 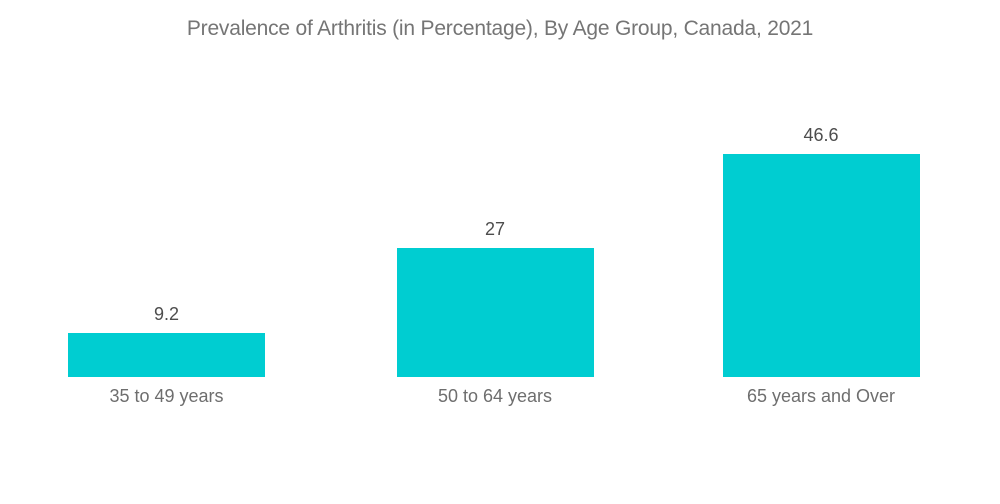 I want to click on bar-value-label: 46.6, so click(x=821, y=135).